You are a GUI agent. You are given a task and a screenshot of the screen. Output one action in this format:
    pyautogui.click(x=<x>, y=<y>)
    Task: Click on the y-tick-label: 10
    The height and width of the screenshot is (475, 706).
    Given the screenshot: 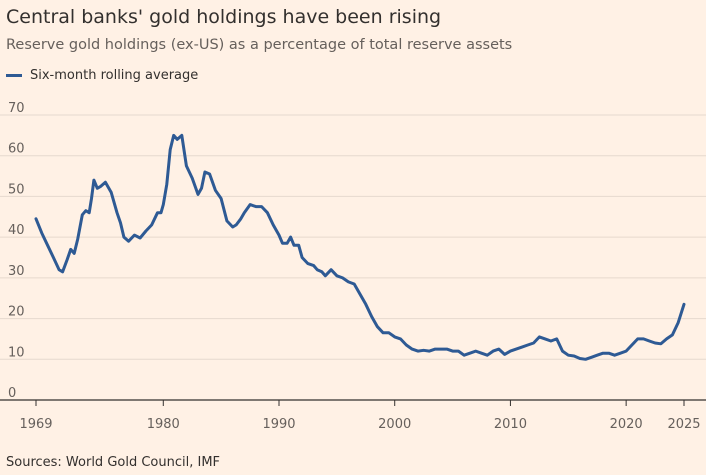 What is the action you would take?
    pyautogui.click(x=16, y=352)
    